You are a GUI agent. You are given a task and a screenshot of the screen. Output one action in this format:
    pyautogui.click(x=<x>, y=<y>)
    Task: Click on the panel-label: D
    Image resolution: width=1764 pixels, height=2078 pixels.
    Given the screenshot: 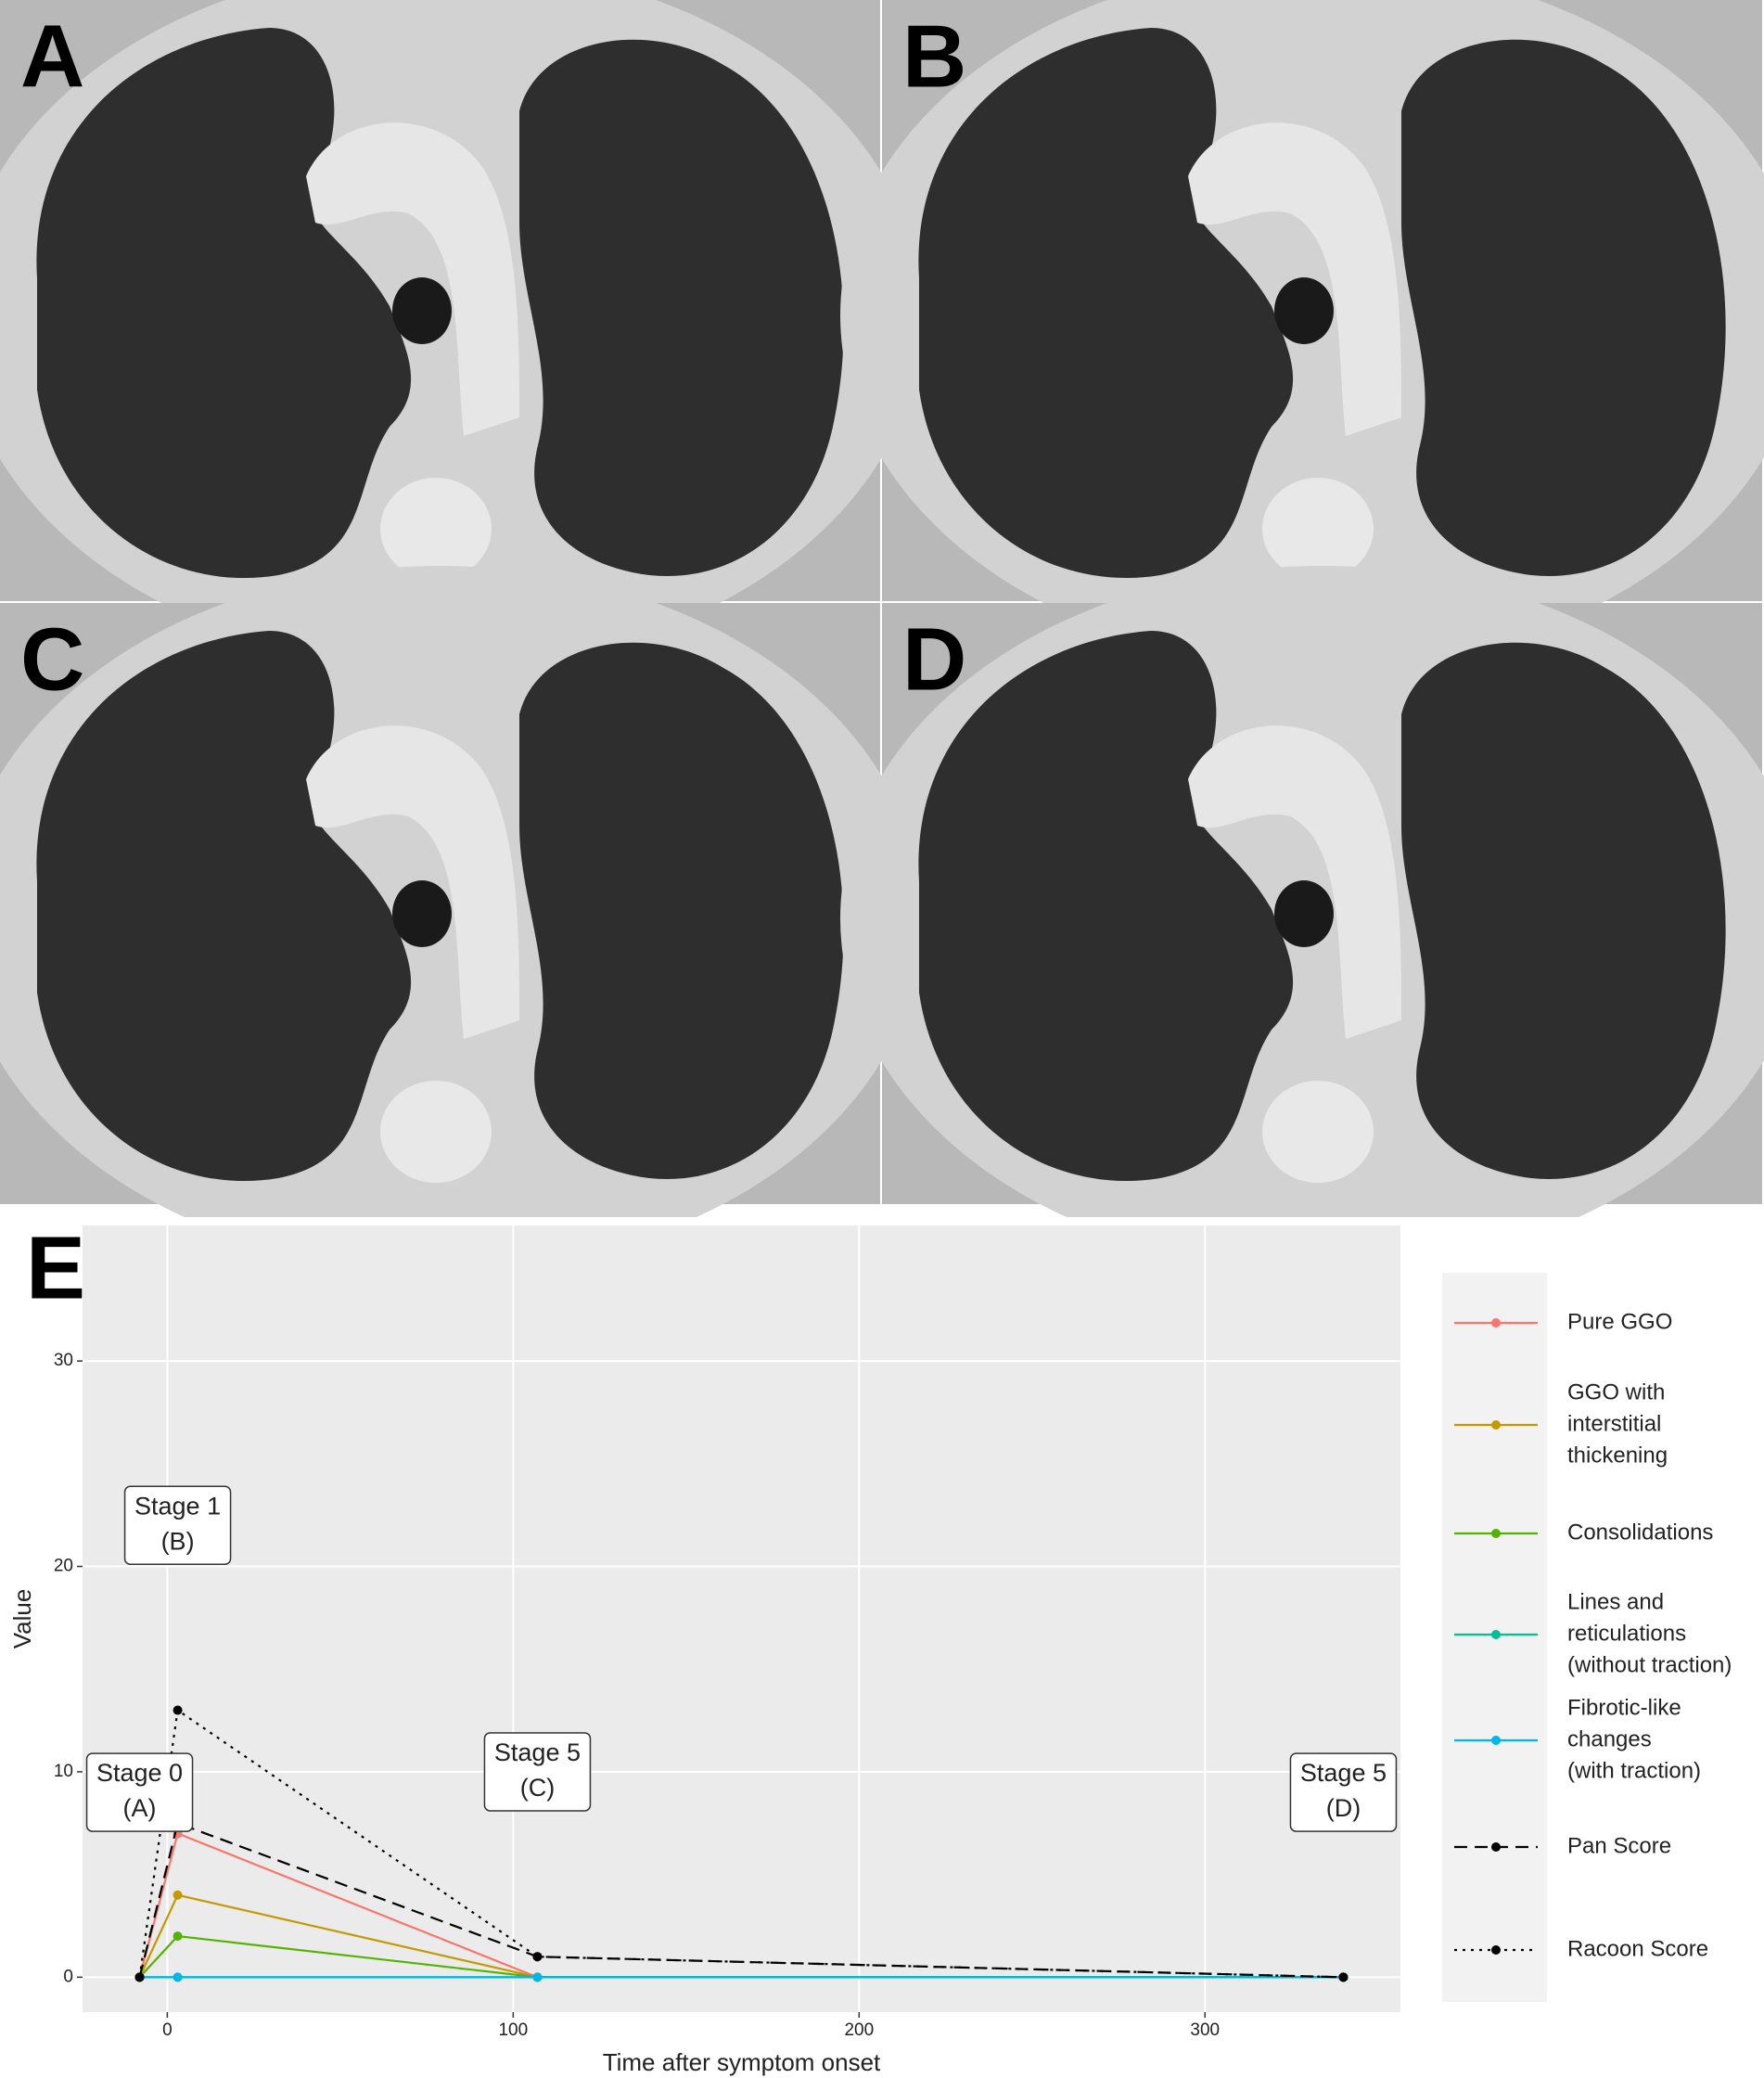 What is the action you would take?
    pyautogui.click(x=934, y=659)
    